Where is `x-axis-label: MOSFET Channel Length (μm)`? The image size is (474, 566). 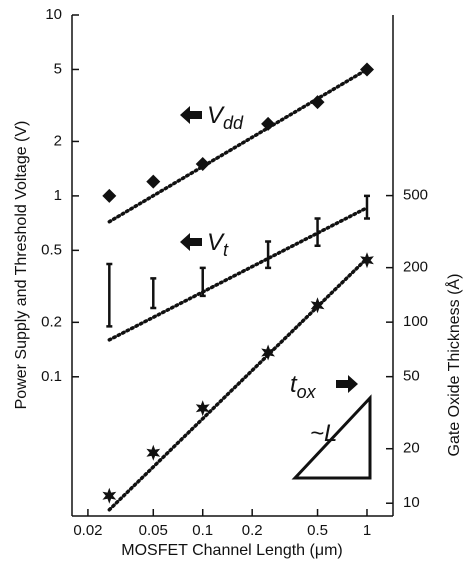 x-axis-label: MOSFET Channel Length (μm) is located at coordinates (231, 550).